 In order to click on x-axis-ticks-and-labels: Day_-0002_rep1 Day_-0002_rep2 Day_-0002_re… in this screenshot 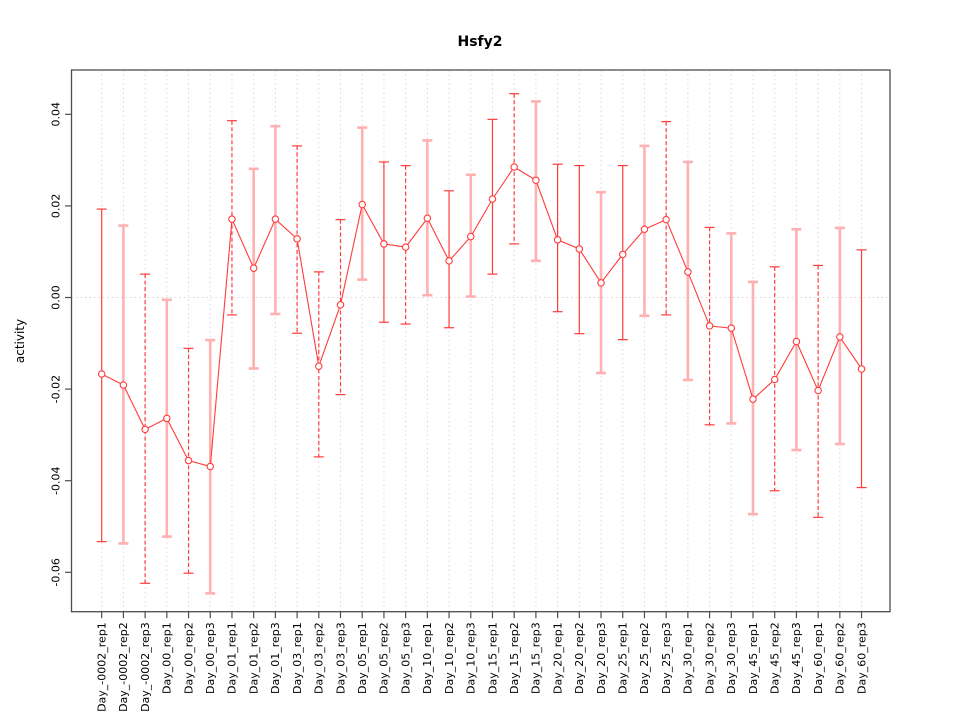, I will do `click(482, 661)`.